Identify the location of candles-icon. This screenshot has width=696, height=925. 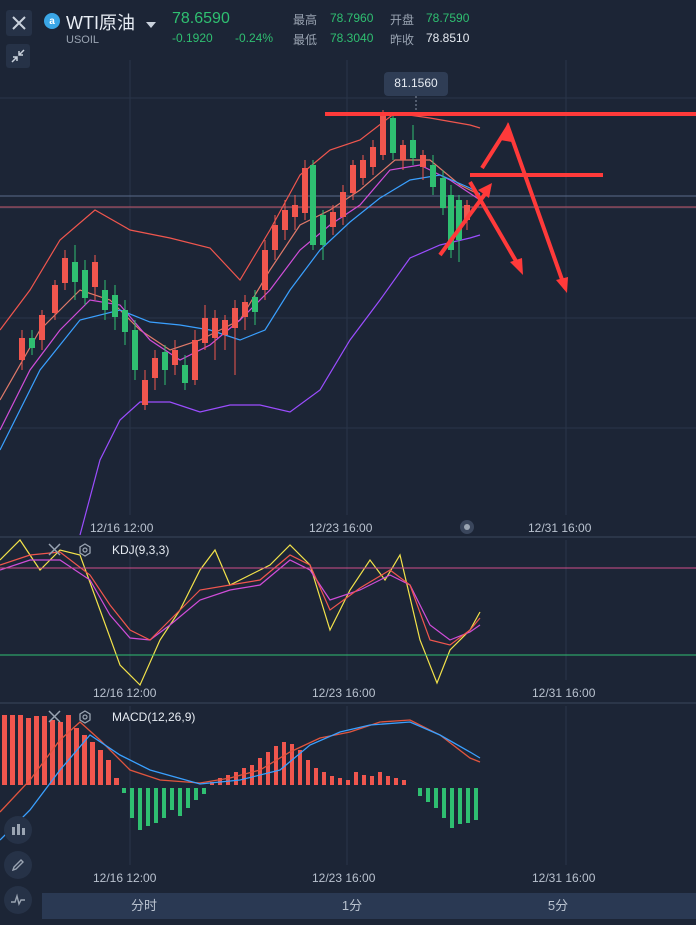
(18, 829).